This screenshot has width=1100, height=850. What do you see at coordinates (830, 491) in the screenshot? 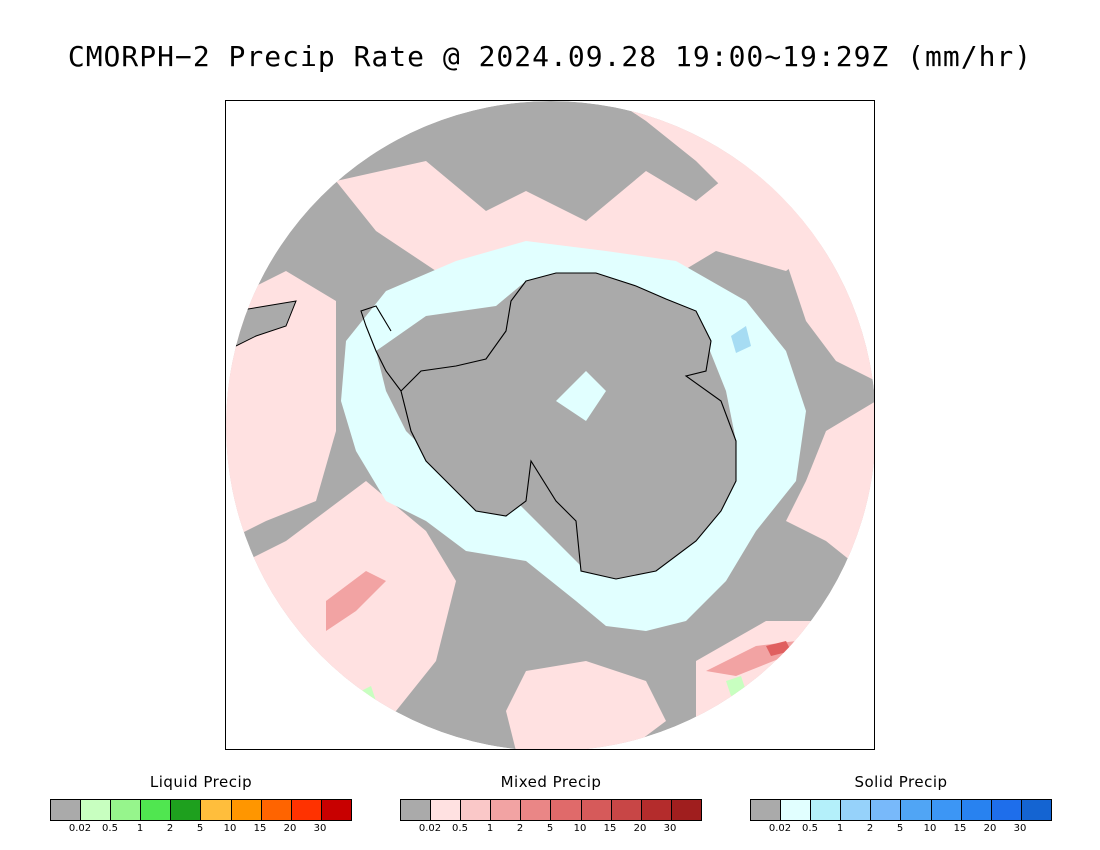
I see `mixed-precip-region-east` at bounding box center [830, 491].